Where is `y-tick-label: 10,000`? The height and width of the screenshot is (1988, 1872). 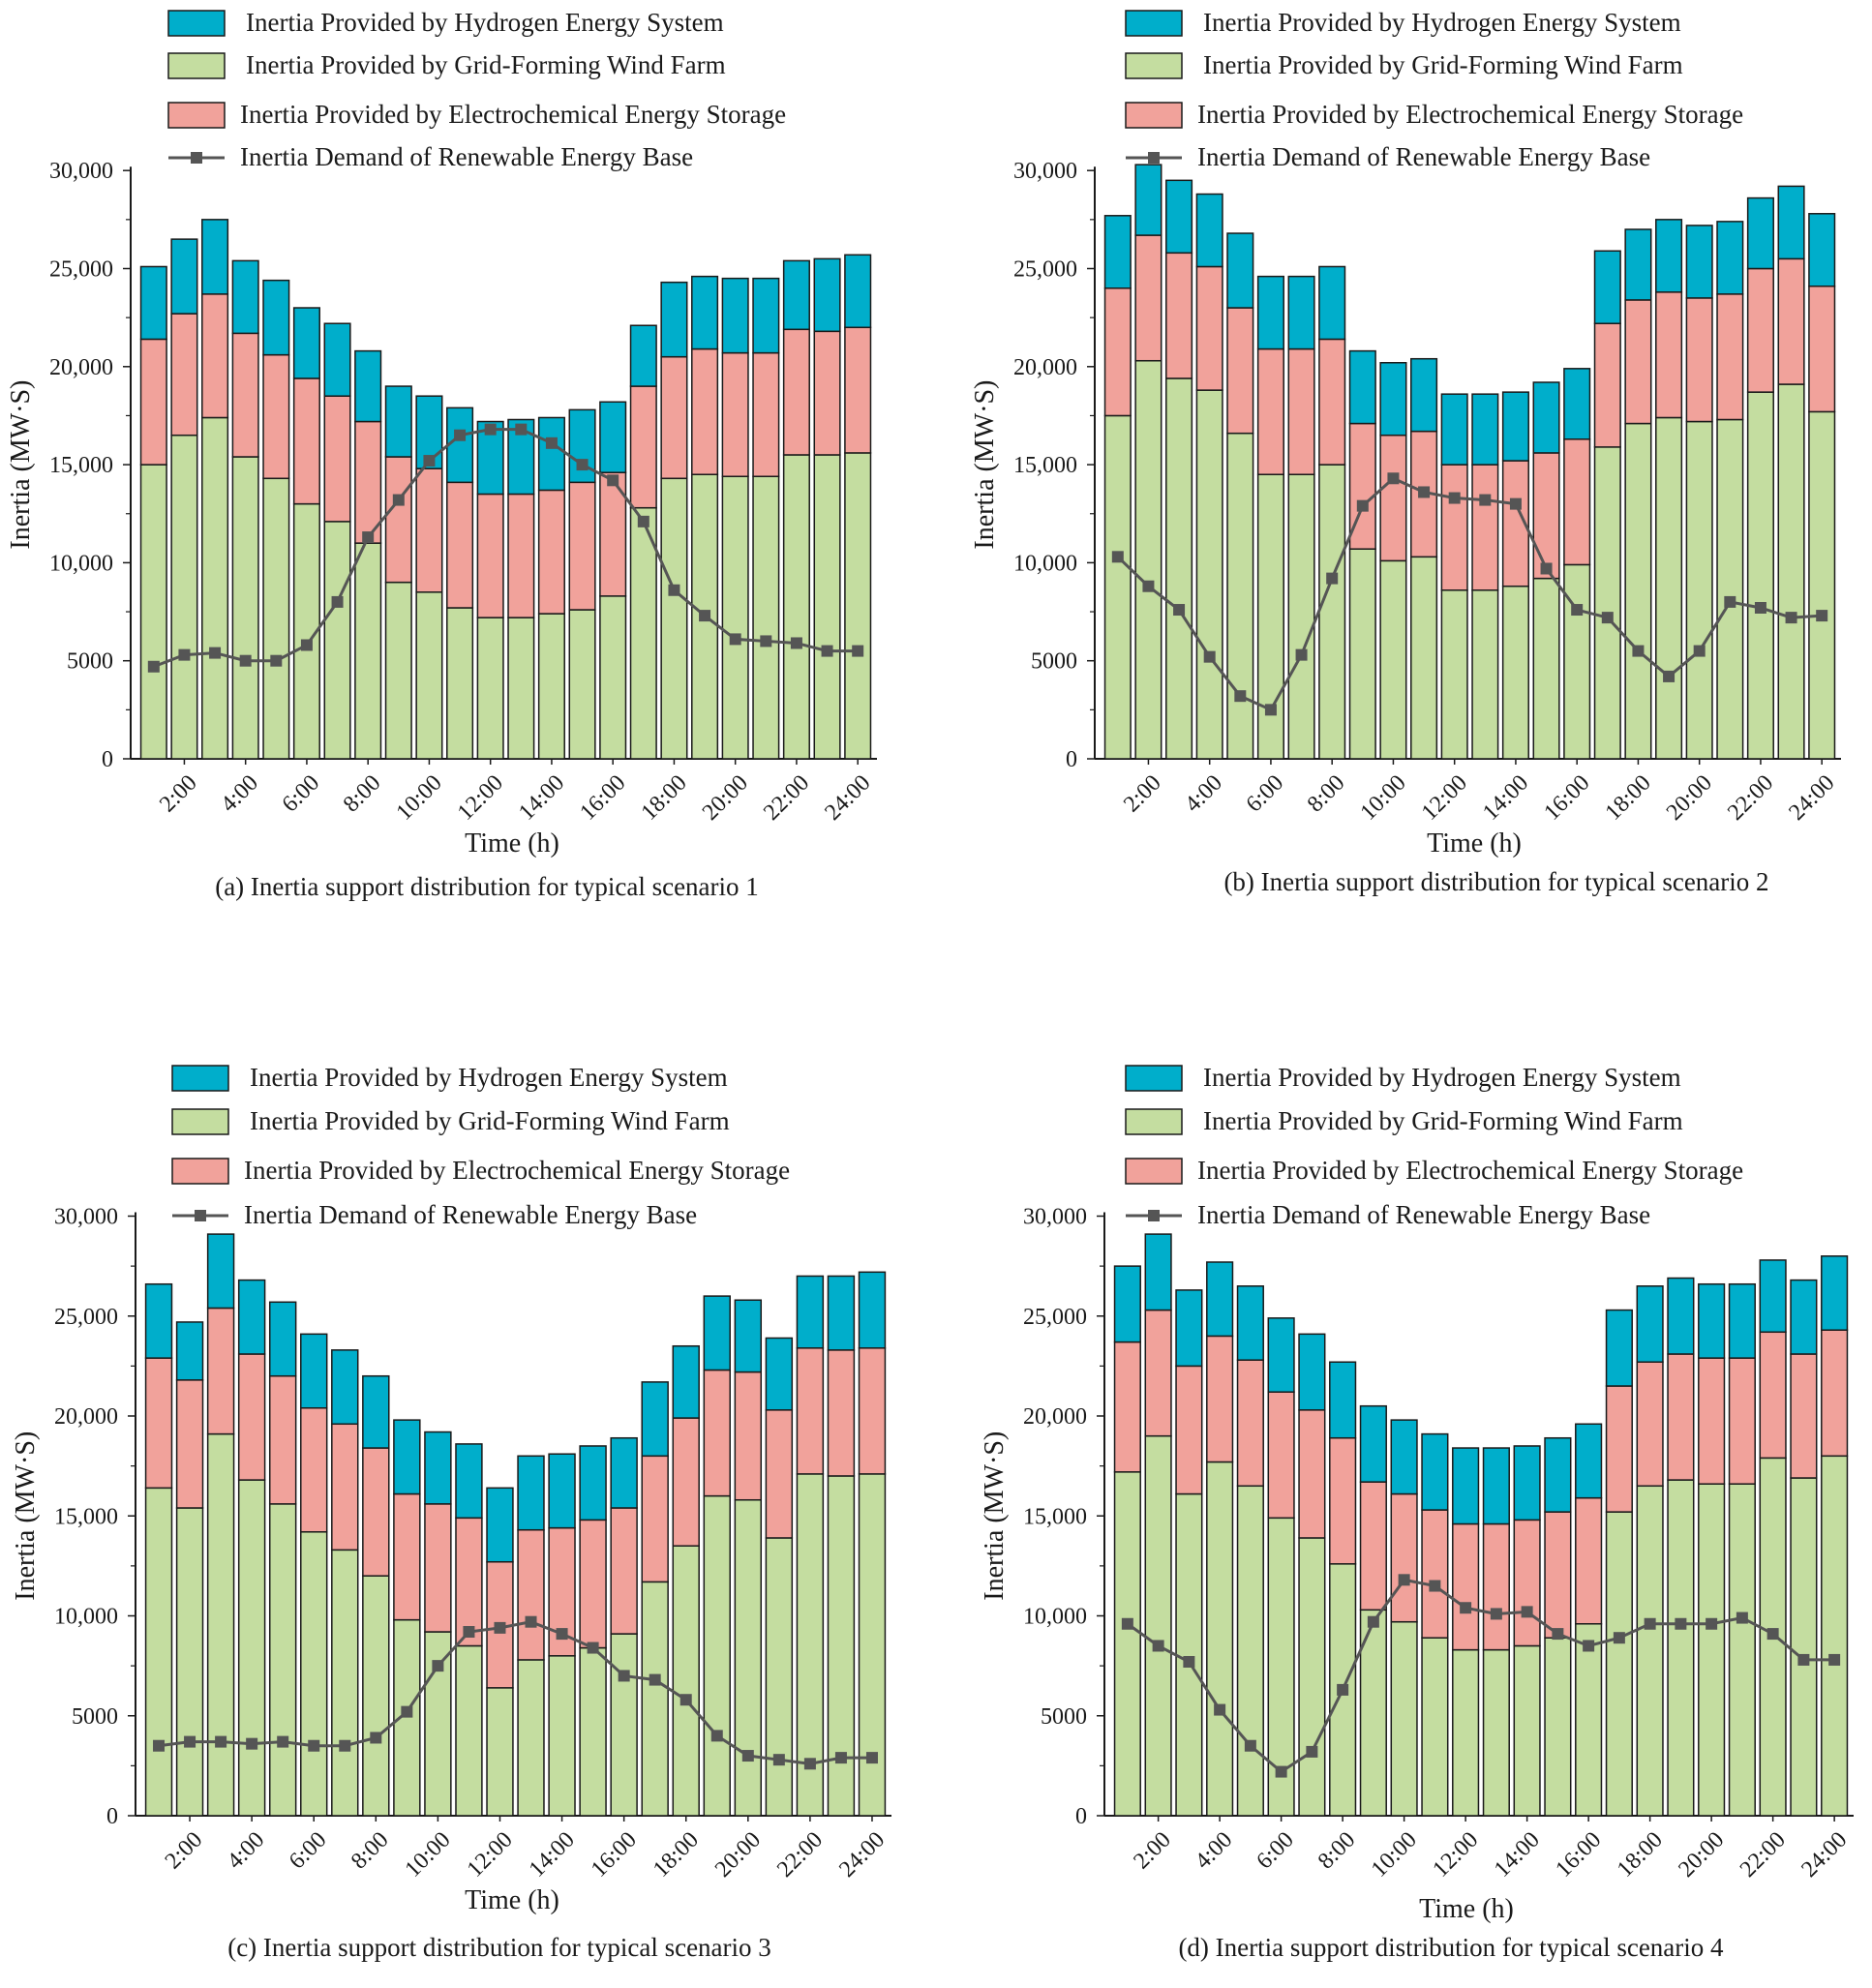 y-tick-label: 10,000 is located at coordinates (1045, 563).